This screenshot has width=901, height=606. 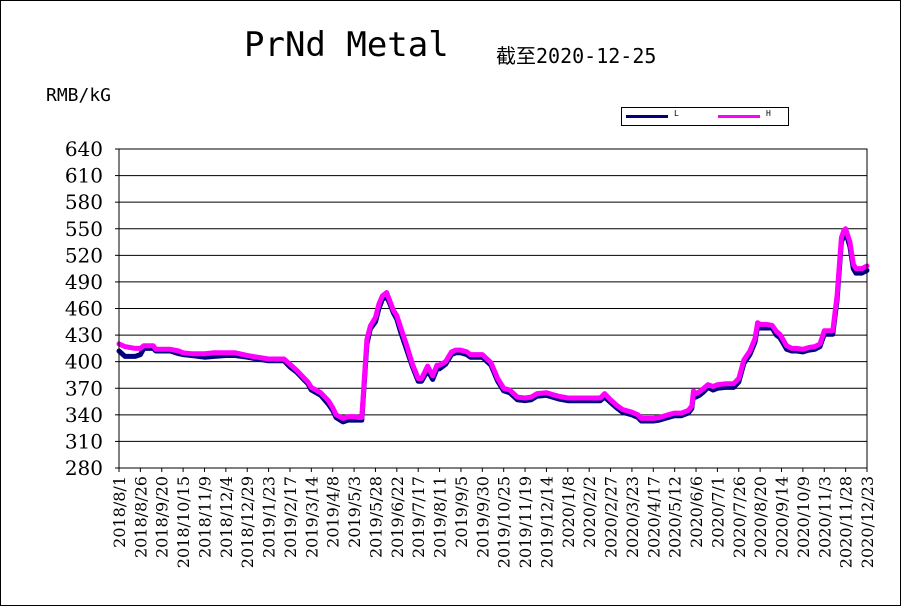 What do you see at coordinates (84, 149) in the screenshot?
I see `y-tick-label: 640` at bounding box center [84, 149].